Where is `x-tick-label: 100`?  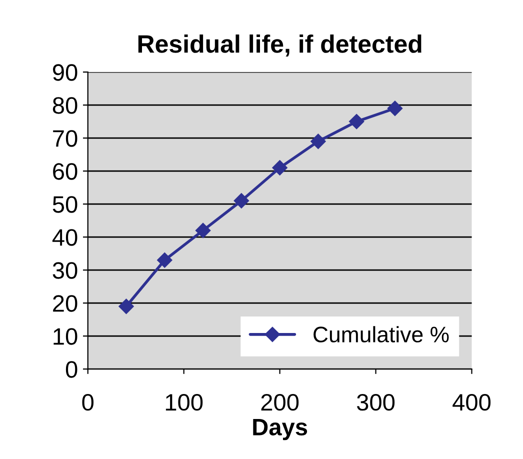 x-tick-label: 100 is located at coordinates (184, 402).